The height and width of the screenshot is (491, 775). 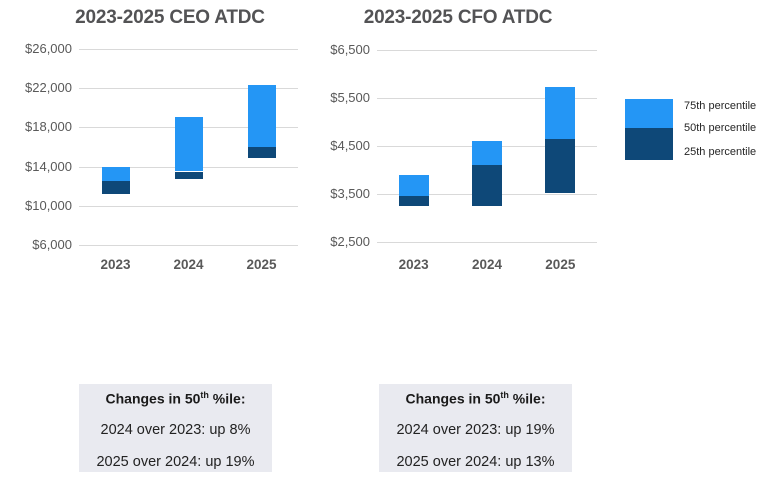 I want to click on y-tick-label: $18,000, so click(x=48, y=127).